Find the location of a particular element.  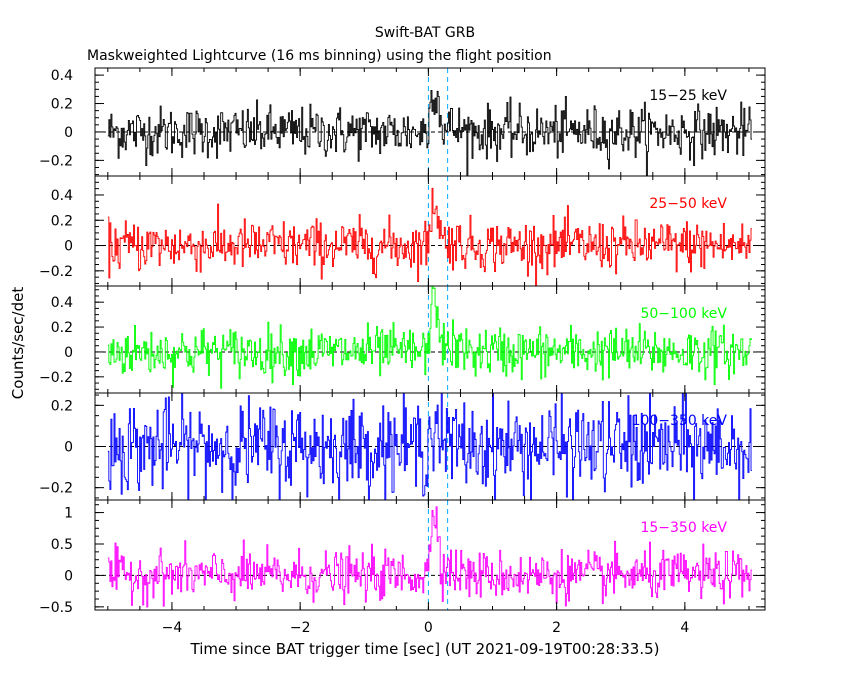

x-tick-label: −2 is located at coordinates (300, 628).